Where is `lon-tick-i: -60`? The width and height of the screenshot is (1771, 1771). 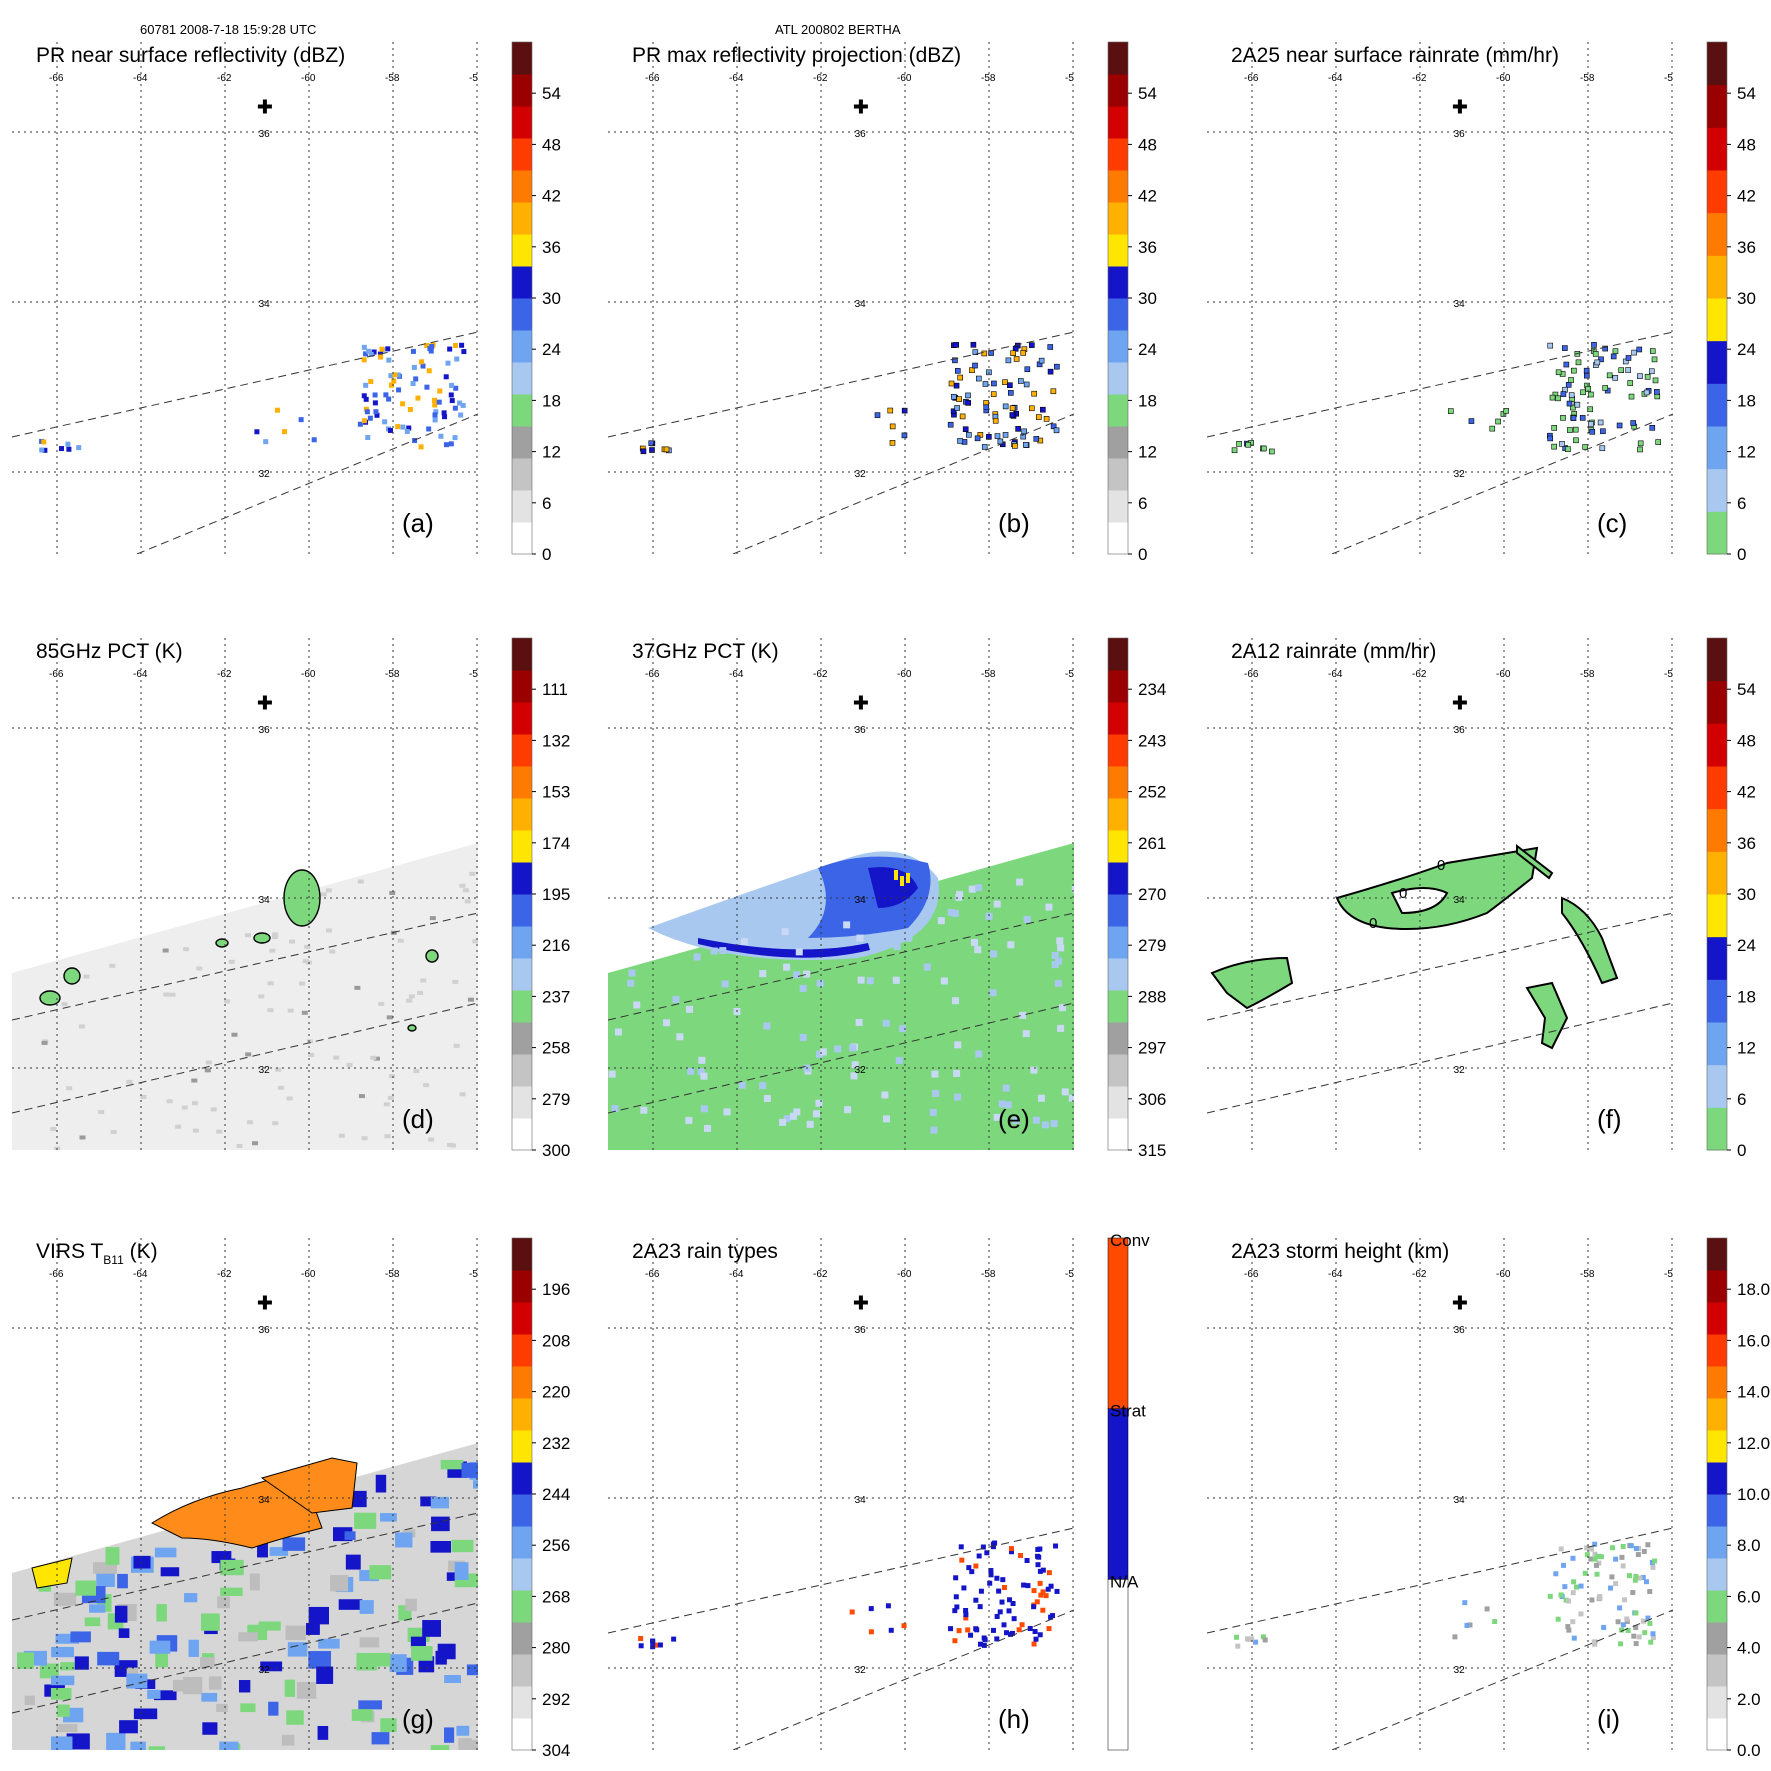
lon-tick-i: -60 is located at coordinates (1503, 1274).